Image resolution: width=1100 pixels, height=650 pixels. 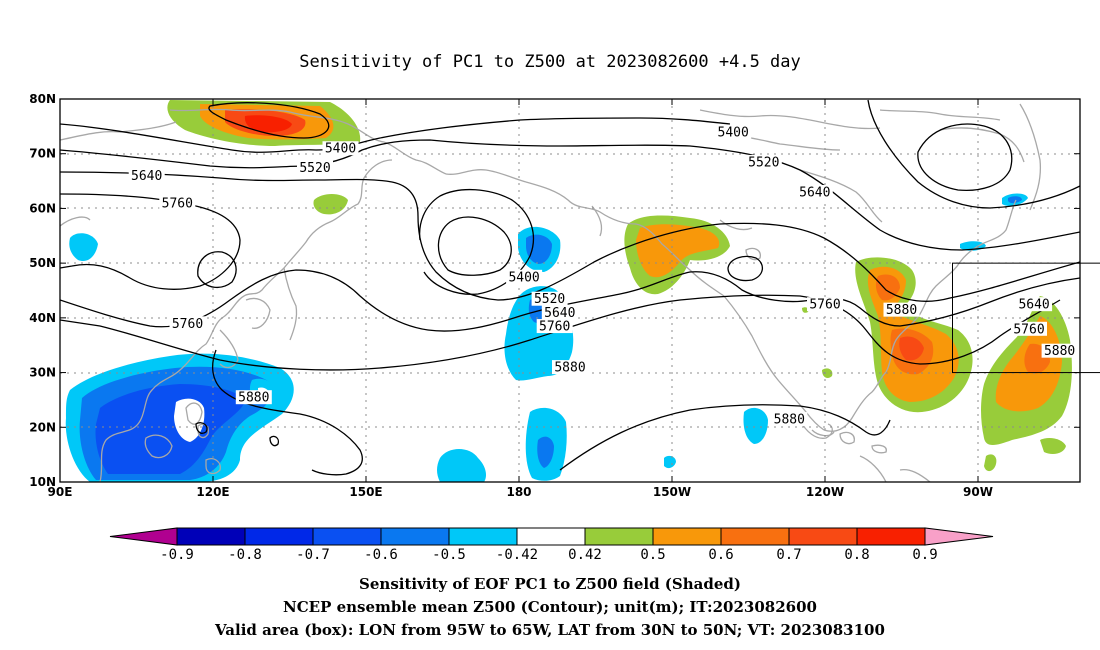 I want to click on shade-positive-gulf, so click(x=827, y=373).